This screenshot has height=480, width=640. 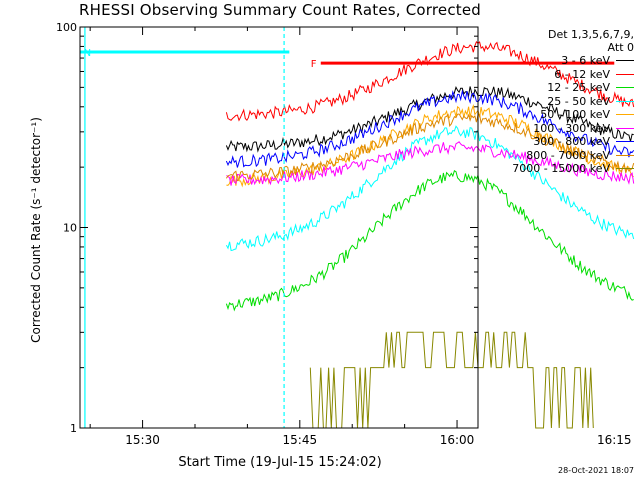 I want to click on legend-label: 25 - 50 keV, so click(x=578, y=101).